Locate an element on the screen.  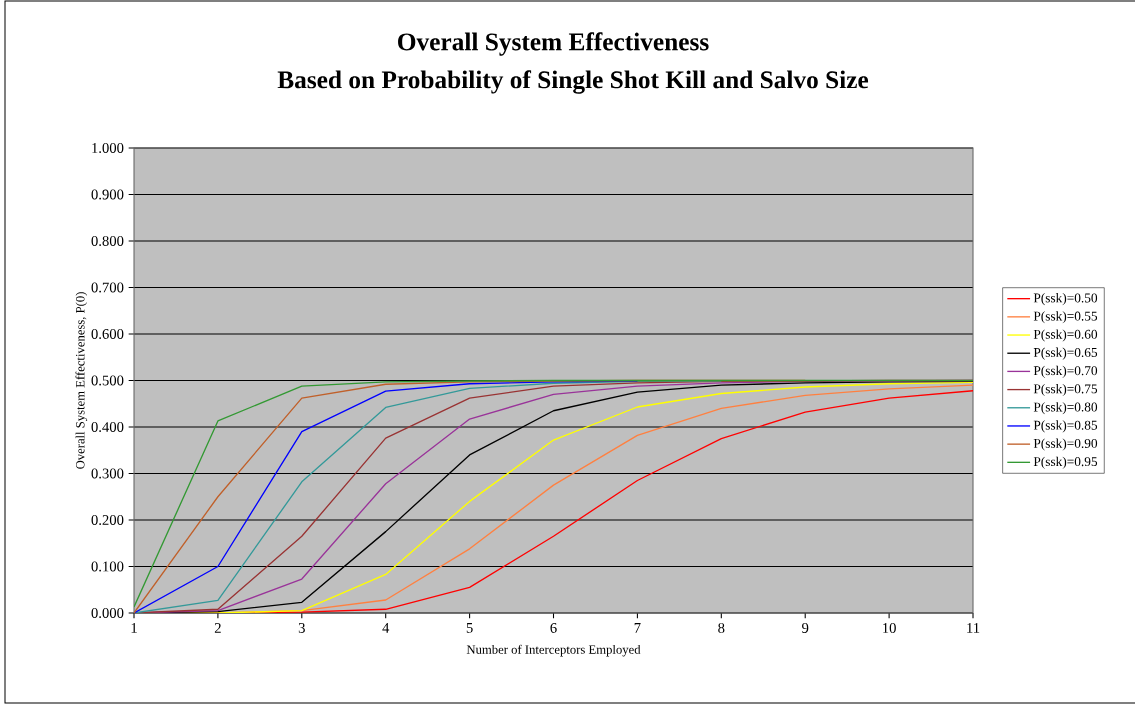
legend-label: P(ssk)=0.90 is located at coordinates (1065, 444).